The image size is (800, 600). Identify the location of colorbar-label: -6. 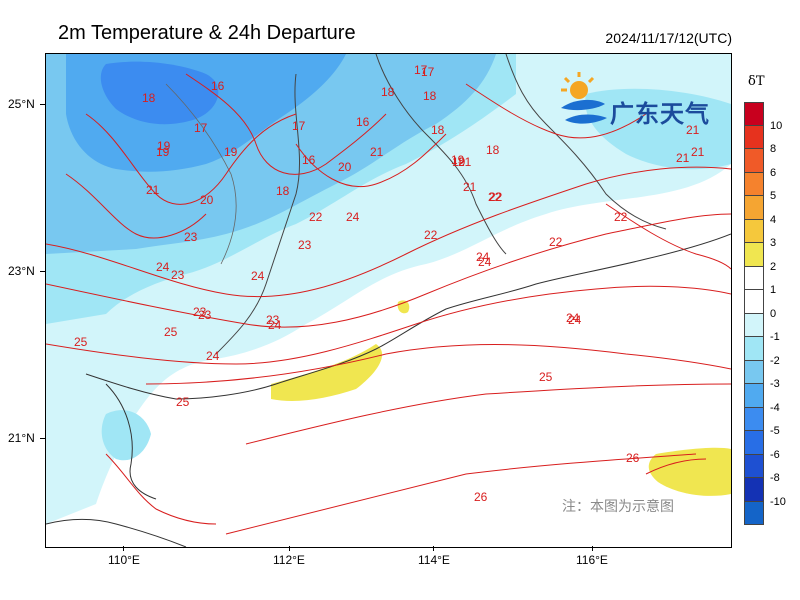
(775, 454).